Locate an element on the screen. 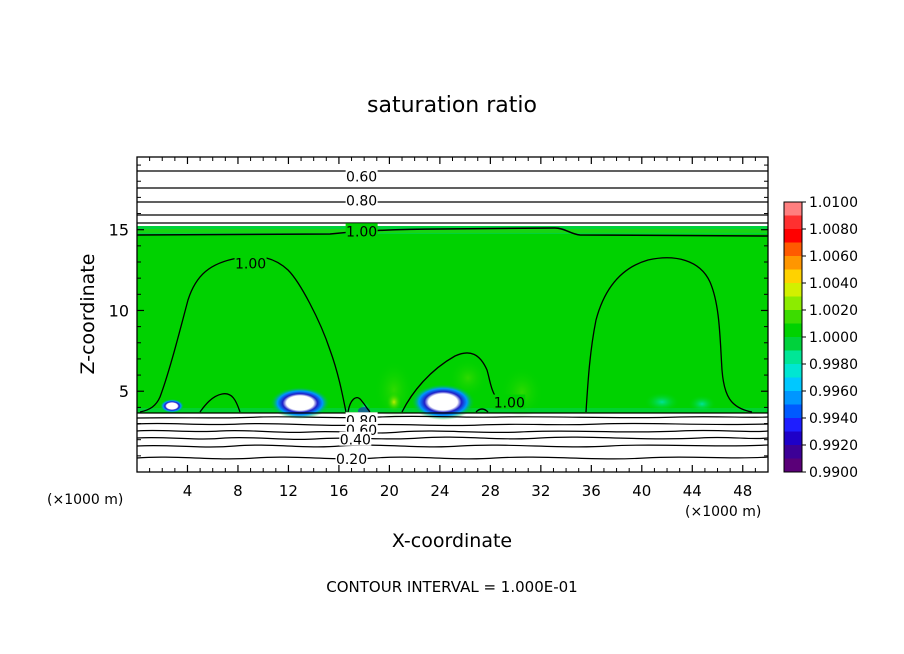  y-tick-label: 5 is located at coordinates (124, 391).